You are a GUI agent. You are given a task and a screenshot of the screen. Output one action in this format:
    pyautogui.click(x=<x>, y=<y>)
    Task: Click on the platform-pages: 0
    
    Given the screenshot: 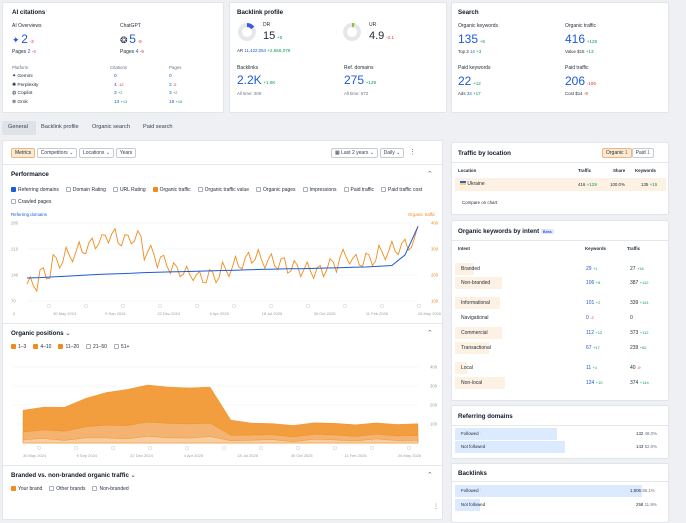 What is the action you would take?
    pyautogui.click(x=170, y=76)
    